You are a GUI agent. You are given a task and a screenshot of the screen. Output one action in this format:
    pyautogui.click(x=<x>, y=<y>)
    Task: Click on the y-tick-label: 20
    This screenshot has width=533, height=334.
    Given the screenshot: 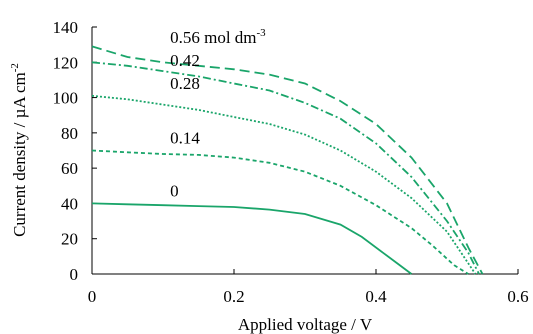 What is the action you would take?
    pyautogui.click(x=69, y=239)
    